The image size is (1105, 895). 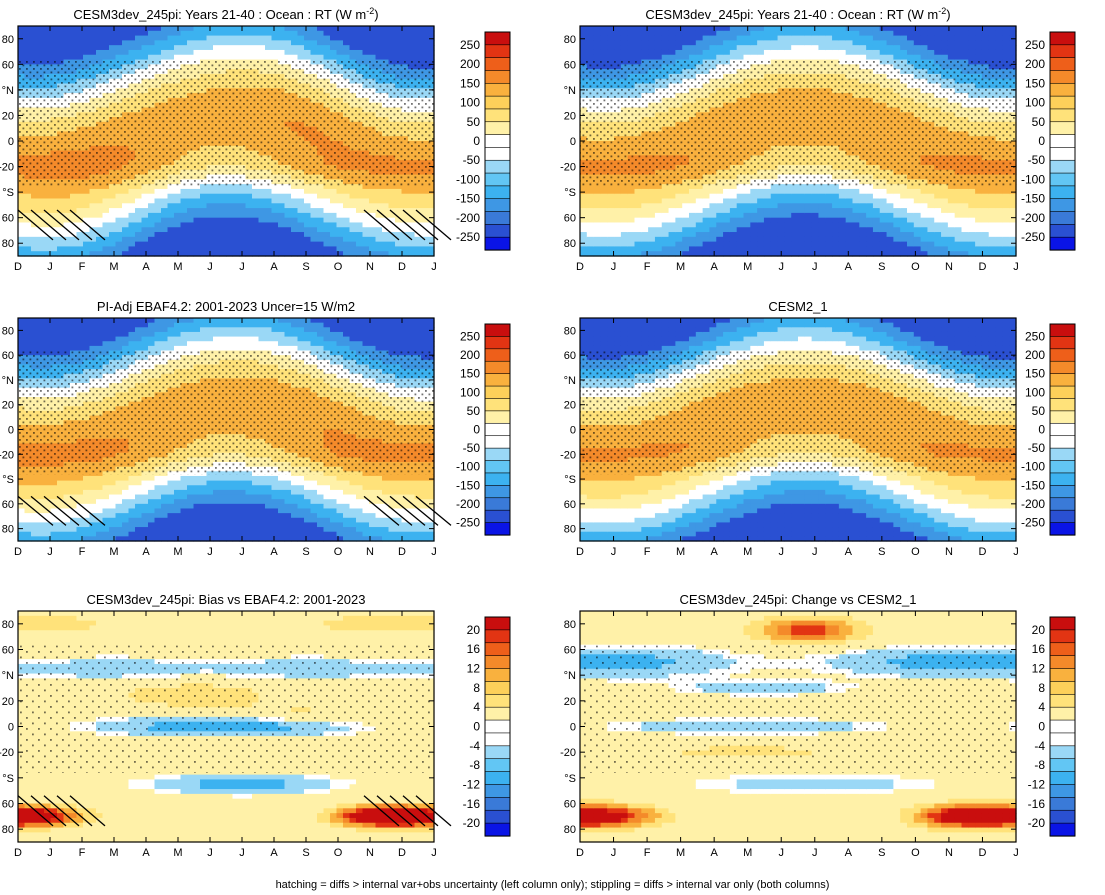 What do you see at coordinates (1035, 336) in the screenshot?
I see `colorbar-label: 250` at bounding box center [1035, 336].